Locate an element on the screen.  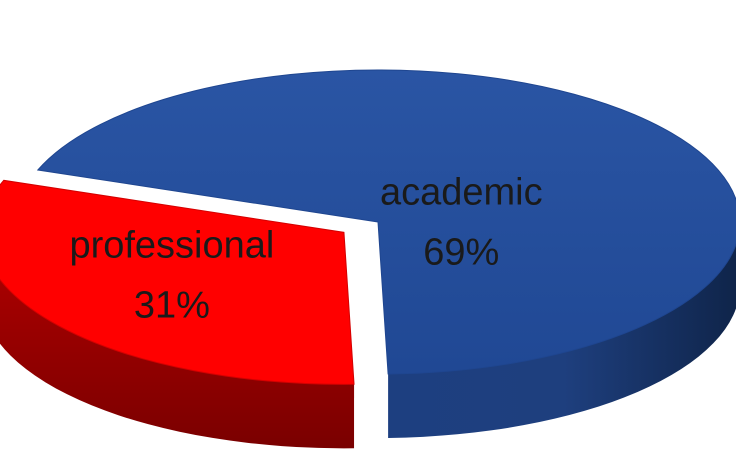
slice-label-professional: professional is located at coordinates (171, 245).